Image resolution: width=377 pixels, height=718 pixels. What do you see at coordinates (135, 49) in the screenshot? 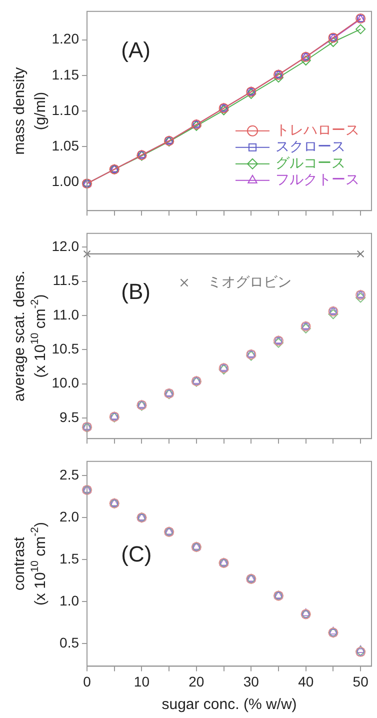
I see `annotation: (A)` at bounding box center [135, 49].